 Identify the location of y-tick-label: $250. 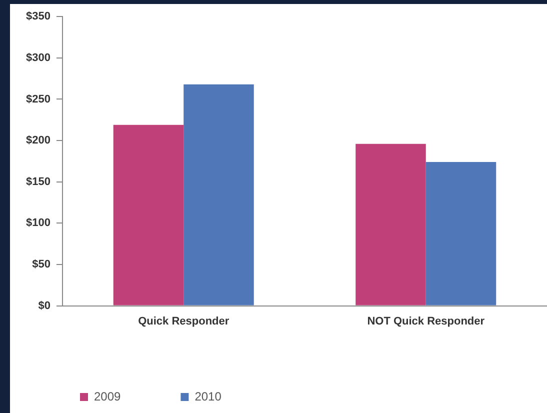
(38, 99).